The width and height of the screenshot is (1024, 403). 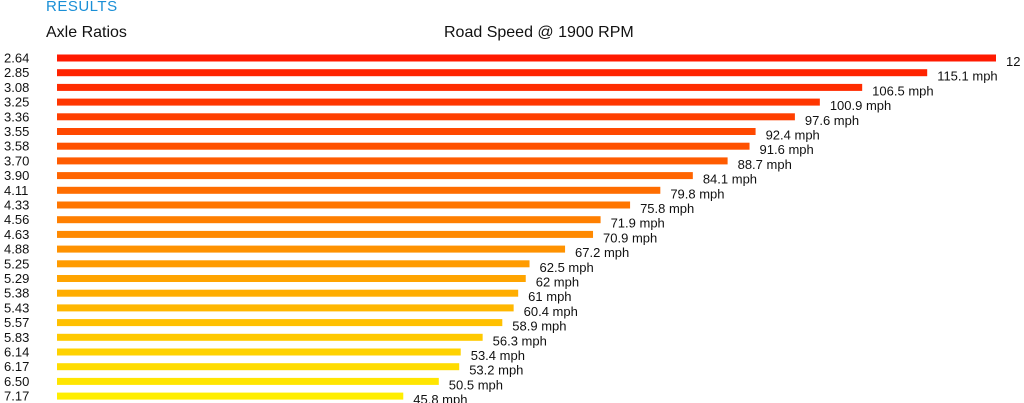 What do you see at coordinates (16, 87) in the screenshot?
I see `axle-ratio-label: 3.08` at bounding box center [16, 87].